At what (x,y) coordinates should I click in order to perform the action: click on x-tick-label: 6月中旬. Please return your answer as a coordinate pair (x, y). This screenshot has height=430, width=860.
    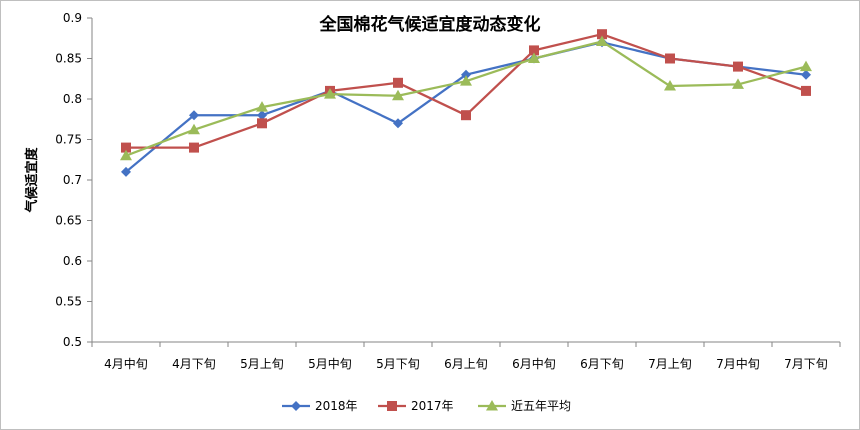
    Looking at the image, I should click on (534, 363).